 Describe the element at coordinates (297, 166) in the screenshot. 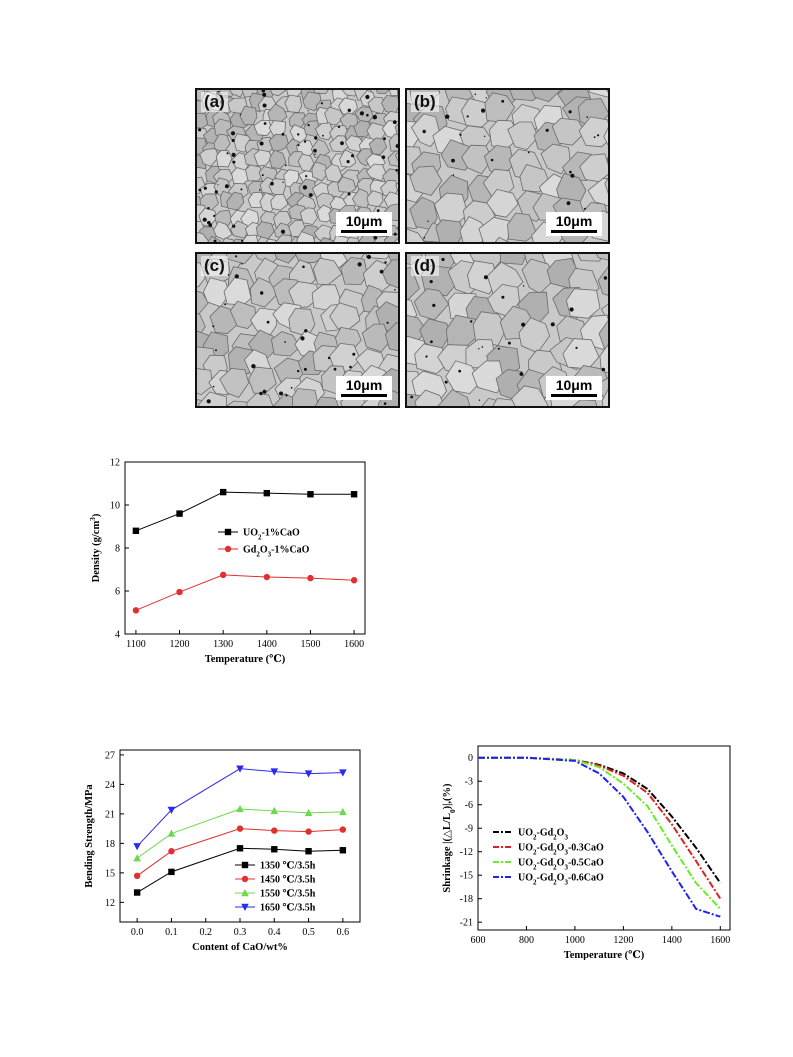

I see `micrograph-a: (a) 10μm` at that location.